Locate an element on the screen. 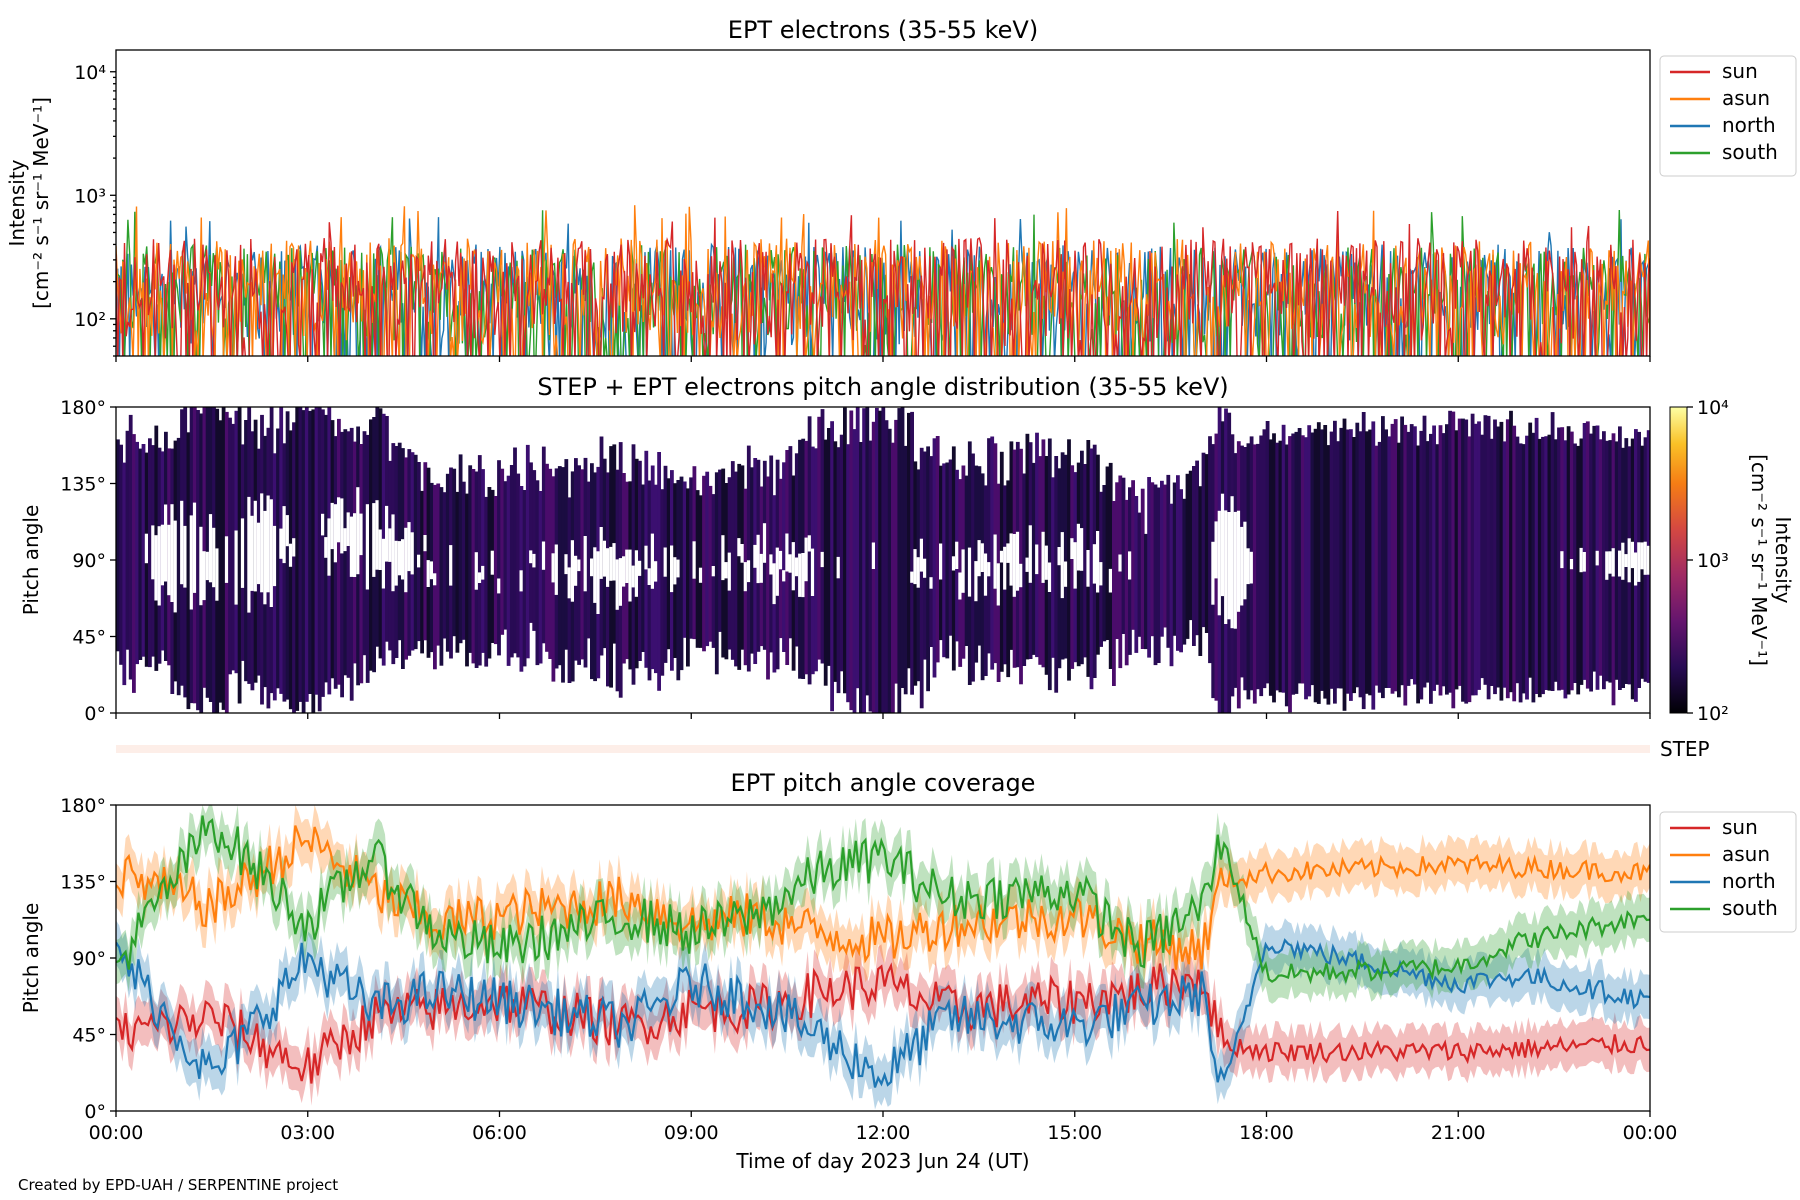 This screenshot has height=1200, width=1800. legend-box is located at coordinates (1728, 116).